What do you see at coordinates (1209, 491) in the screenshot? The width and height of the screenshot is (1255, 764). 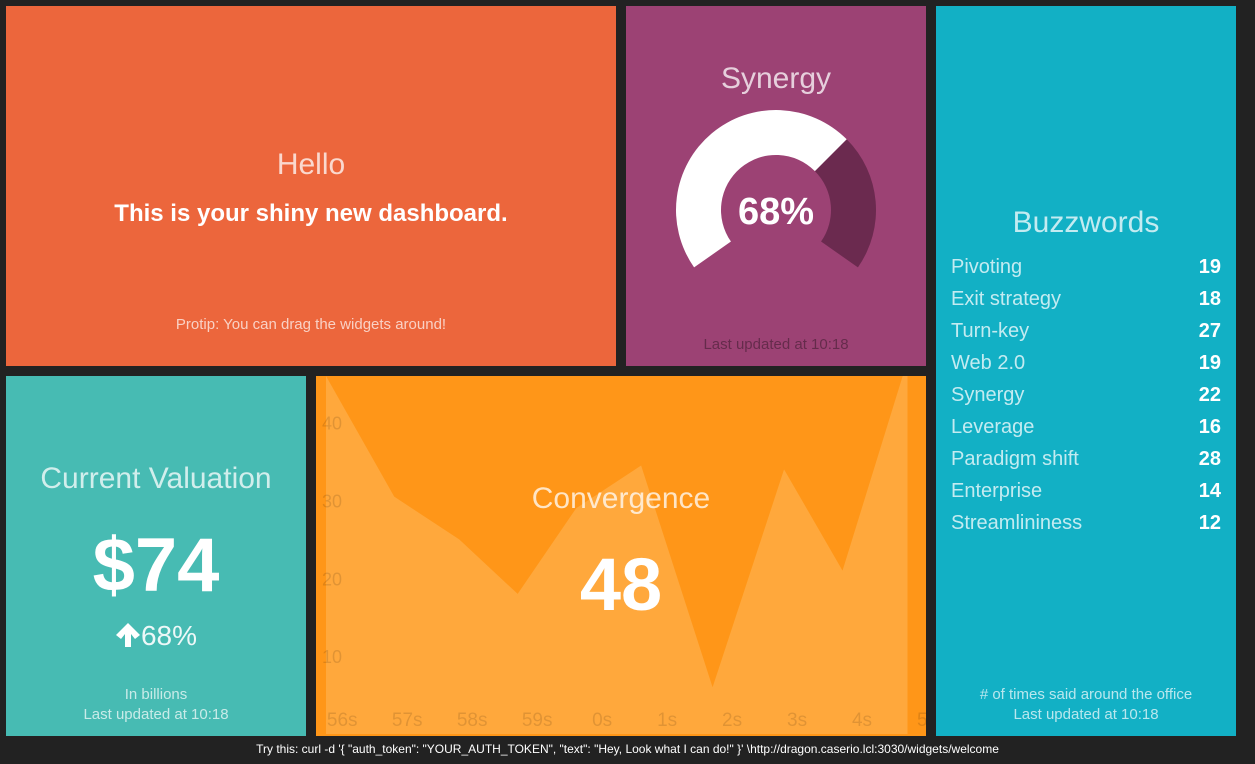 I see `buzzword-count: 14` at bounding box center [1209, 491].